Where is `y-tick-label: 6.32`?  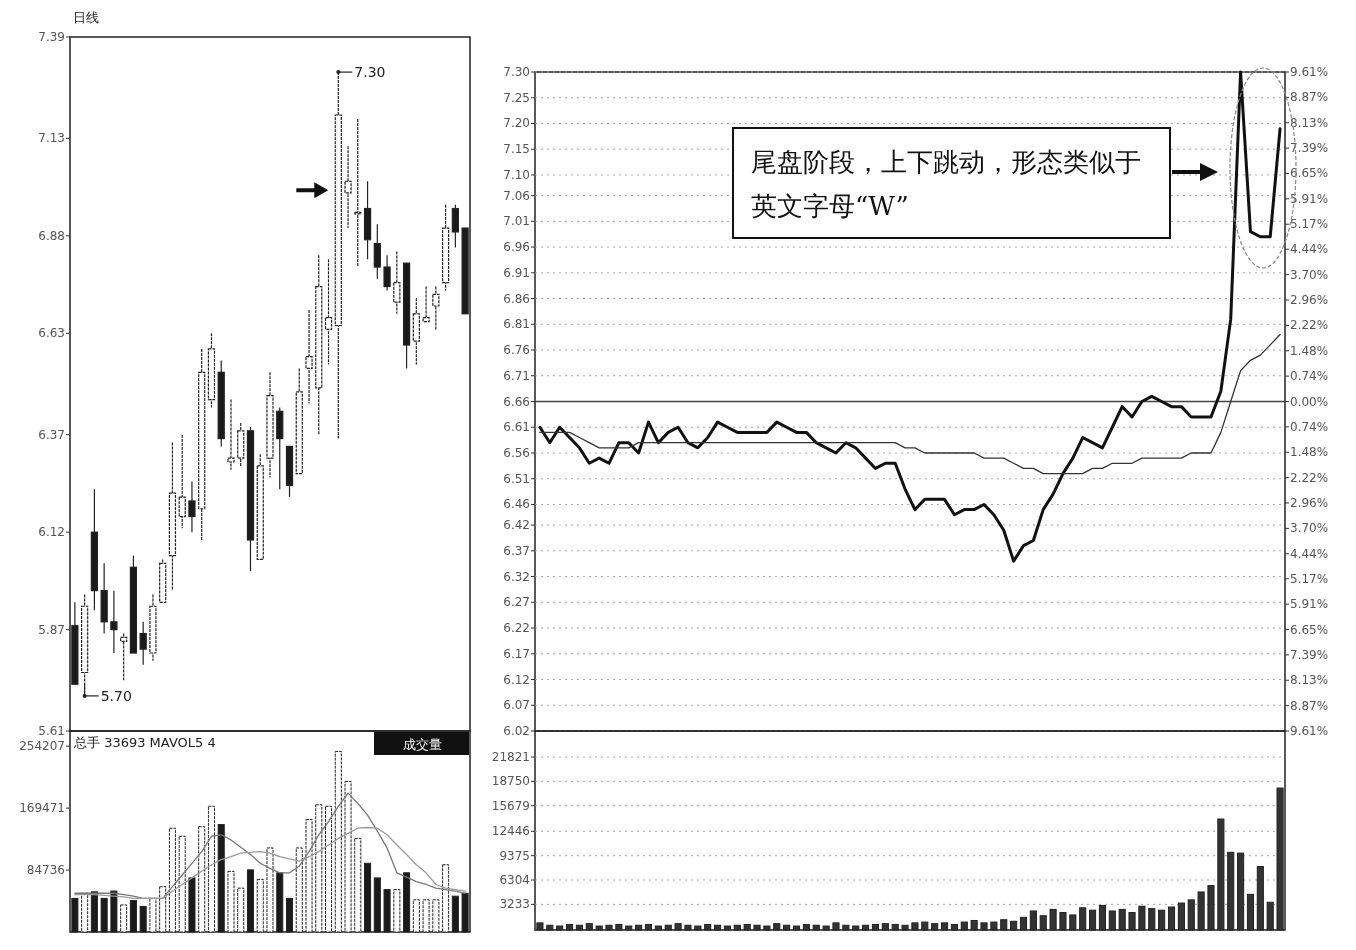 y-tick-label: 6.32 is located at coordinates (516, 576).